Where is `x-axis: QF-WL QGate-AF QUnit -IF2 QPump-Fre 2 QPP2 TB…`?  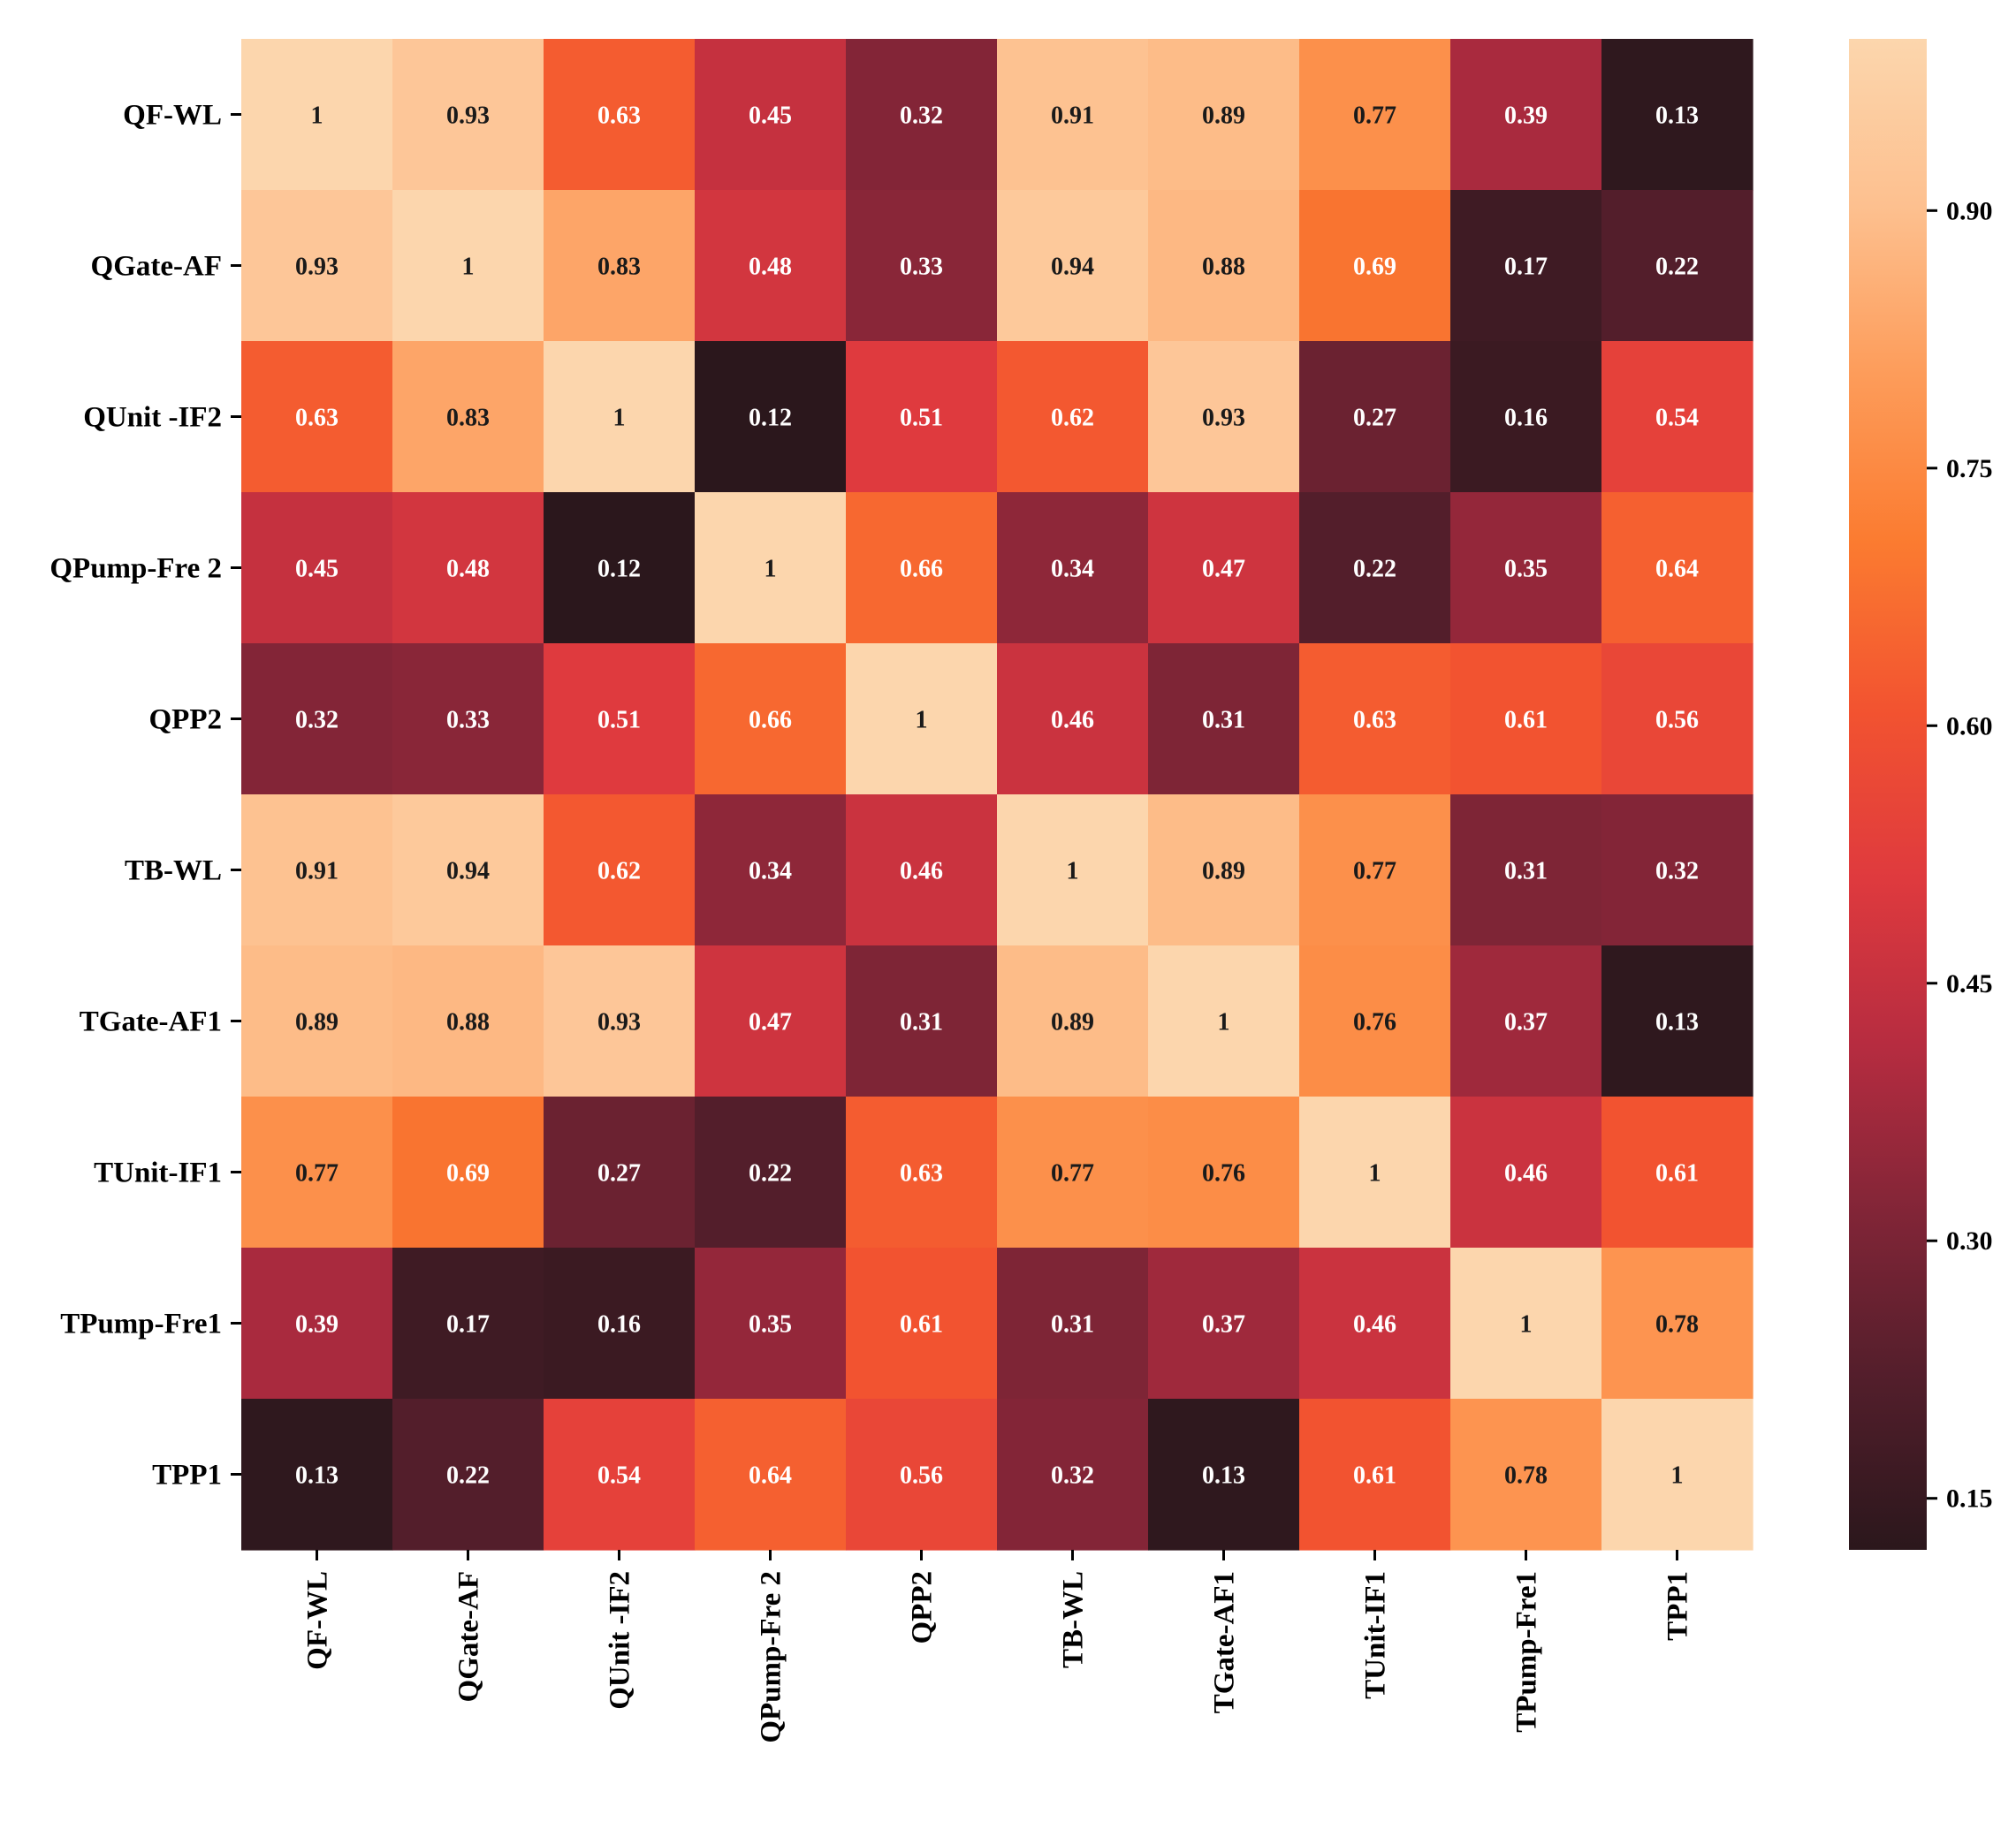
x-axis: QF-WL QGate-AF QUnit -IF2 QPump-Fre 2 QPP2 TB… is located at coordinates (998, 1646).